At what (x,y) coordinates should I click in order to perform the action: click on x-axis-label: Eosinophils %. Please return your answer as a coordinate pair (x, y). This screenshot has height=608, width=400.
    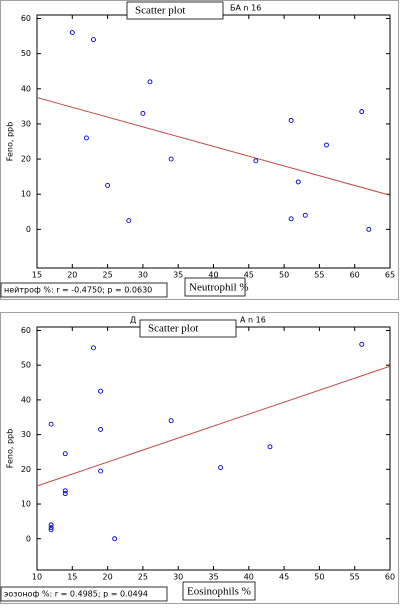
    Looking at the image, I should click on (219, 592).